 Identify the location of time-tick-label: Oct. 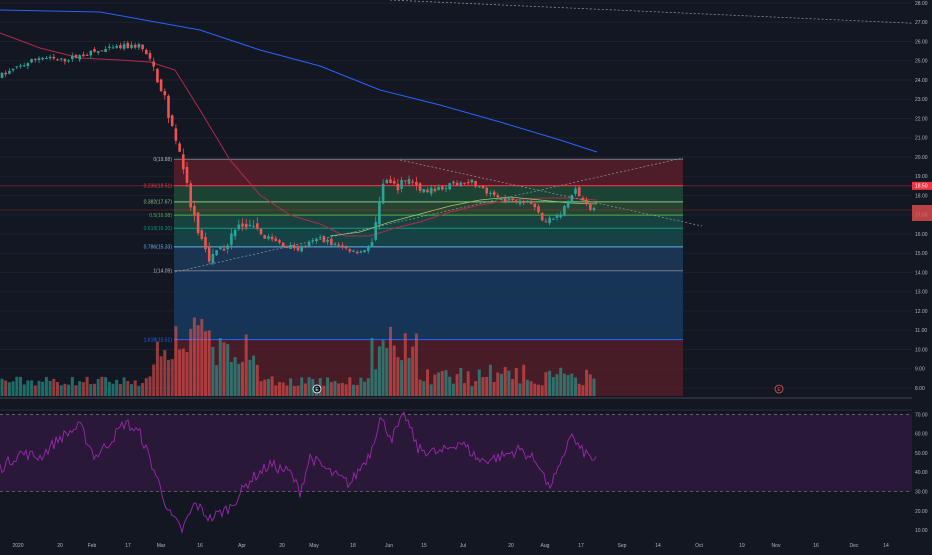
(699, 546).